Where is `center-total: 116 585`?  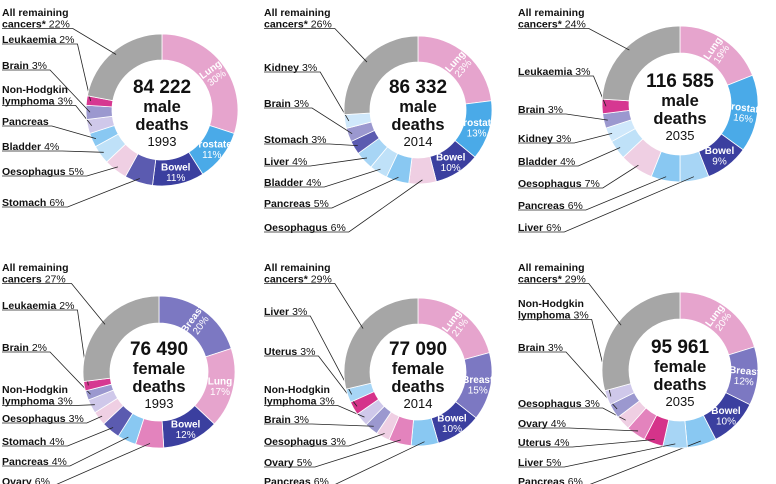 center-total: 116 585 is located at coordinates (680, 81).